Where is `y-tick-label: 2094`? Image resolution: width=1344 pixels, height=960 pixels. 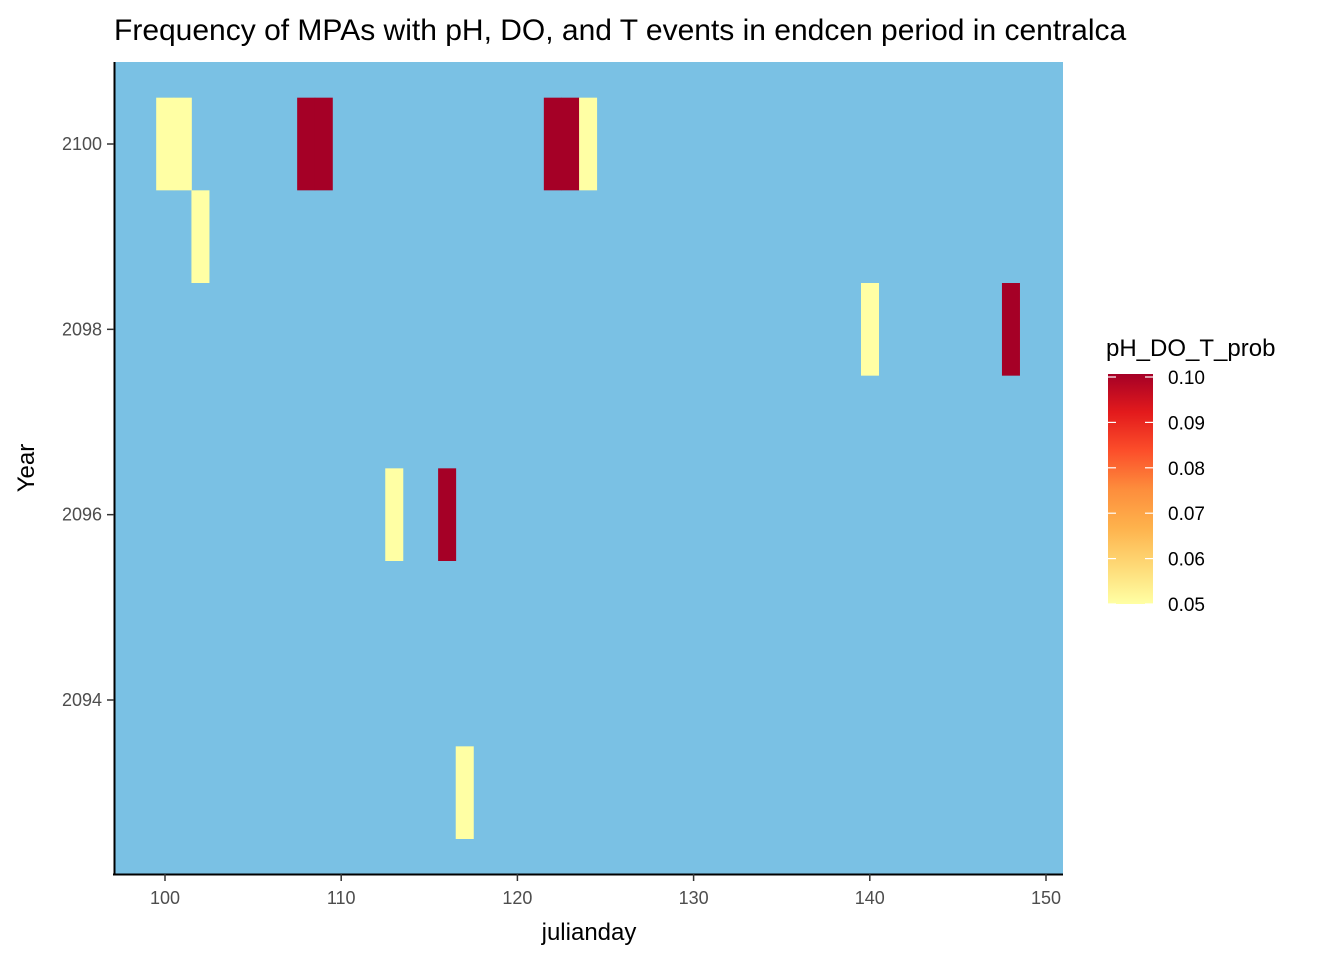
y-tick-label: 2094 is located at coordinates (82, 700).